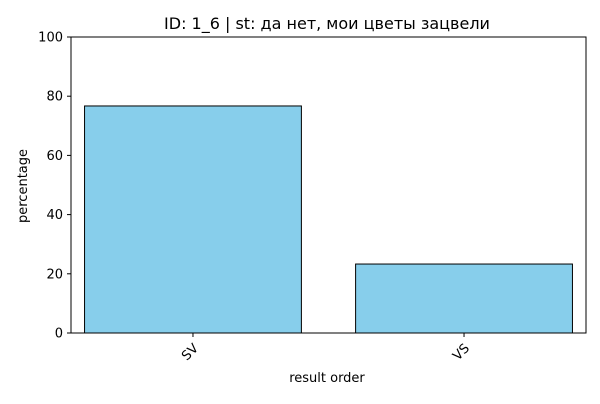 Image resolution: width=600 pixels, height=404 pixels. I want to click on x-axis-ticks: SV VS, so click(326, 348).